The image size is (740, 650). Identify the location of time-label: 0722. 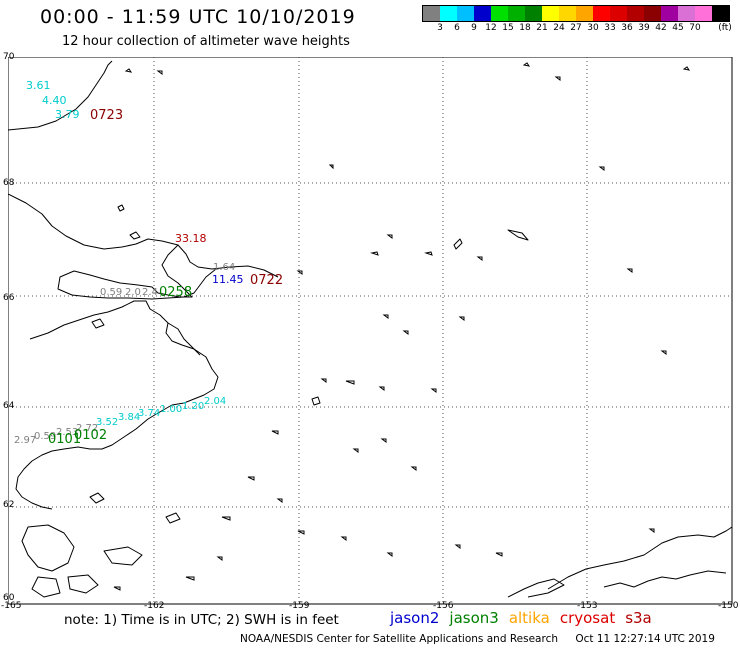
(266, 280).